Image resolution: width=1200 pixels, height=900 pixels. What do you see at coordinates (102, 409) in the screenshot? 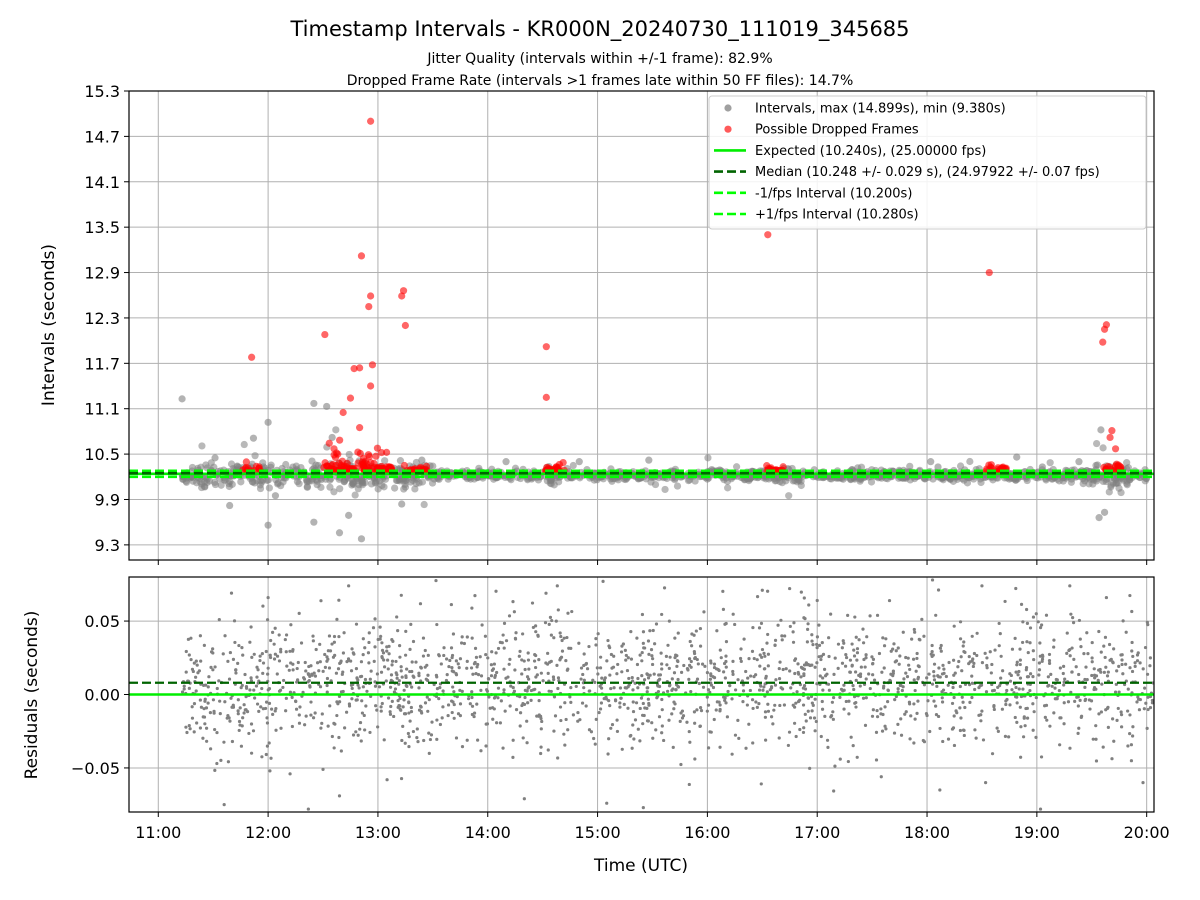
I see `y-tick-label: 11.1` at bounding box center [102, 409].